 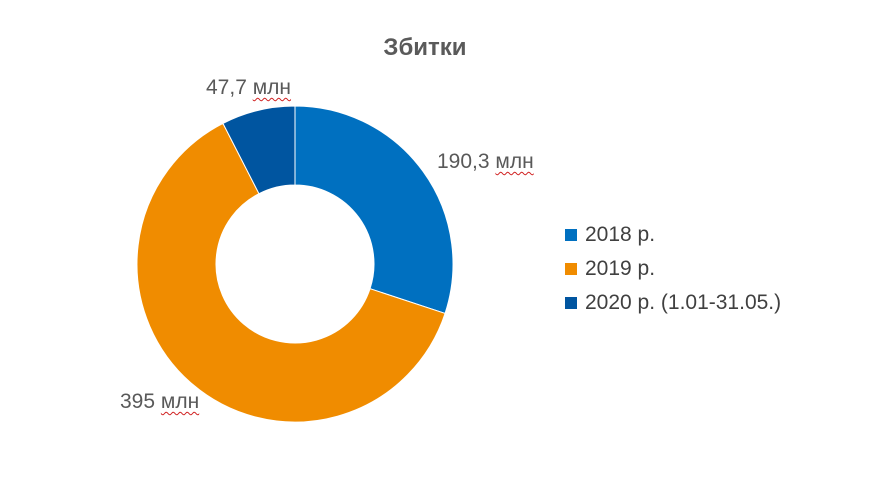 I want to click on legend-label-2018: 2018 р., so click(x=620, y=234).